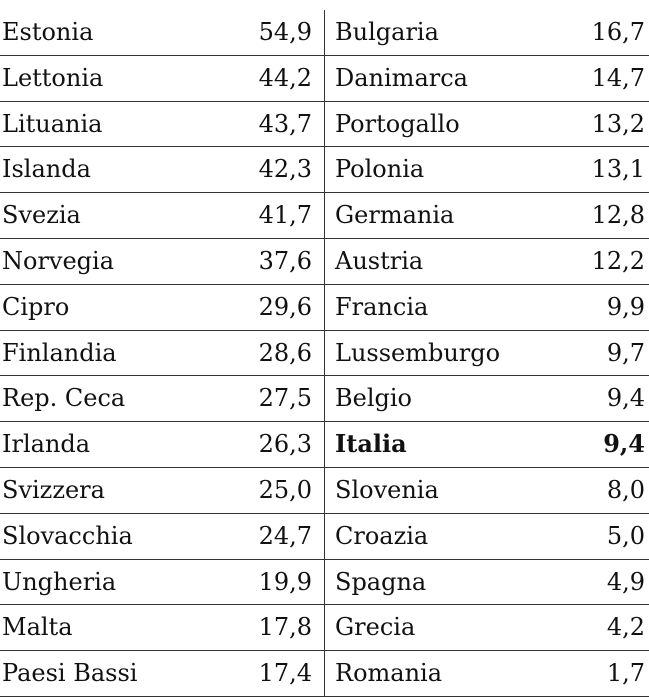  What do you see at coordinates (381, 581) in the screenshot?
I see `country-name: Spagna` at bounding box center [381, 581].